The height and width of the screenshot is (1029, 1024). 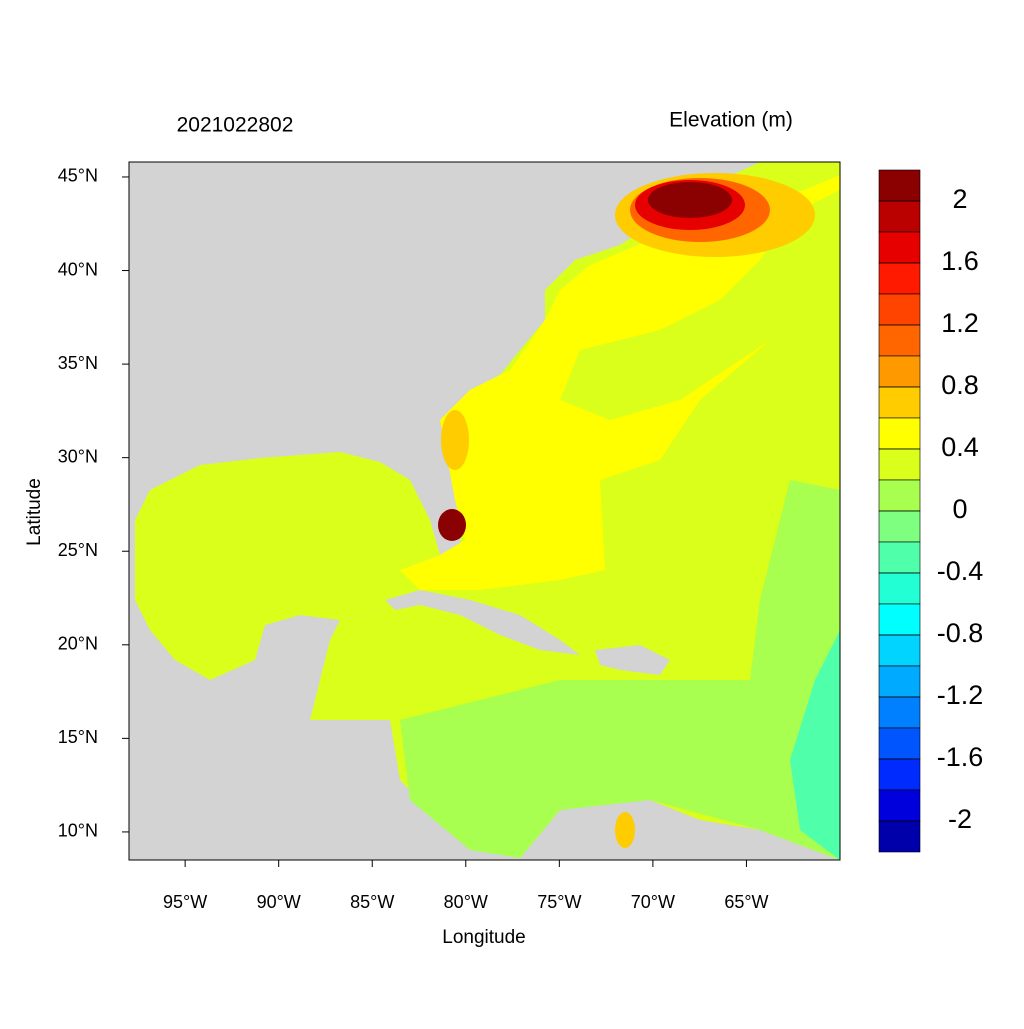 What do you see at coordinates (960, 571) in the screenshot?
I see `colorbar-label: -0.4` at bounding box center [960, 571].